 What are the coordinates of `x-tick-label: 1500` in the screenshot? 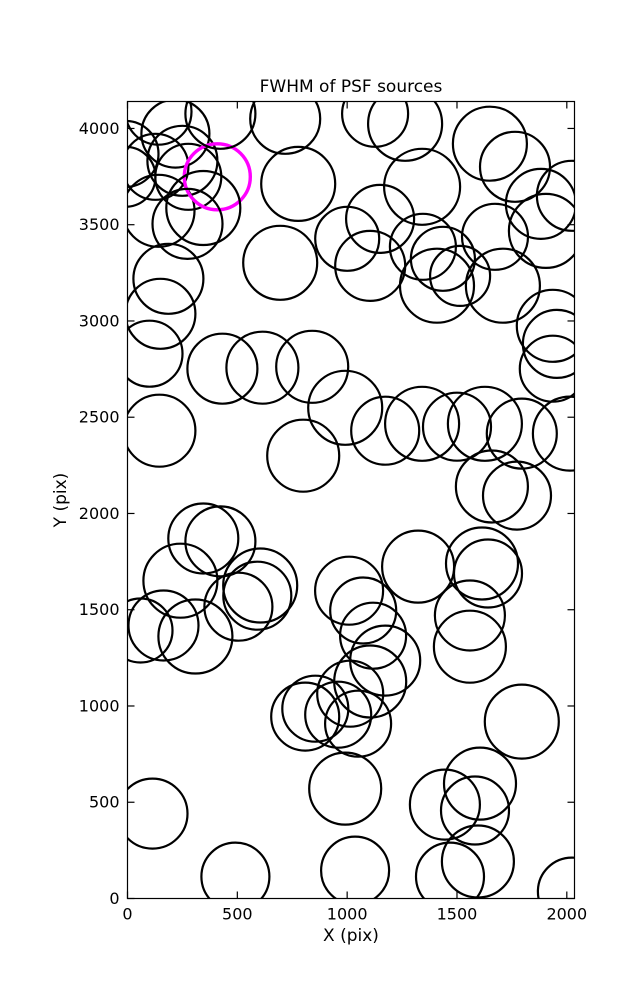 It's located at (457, 914).